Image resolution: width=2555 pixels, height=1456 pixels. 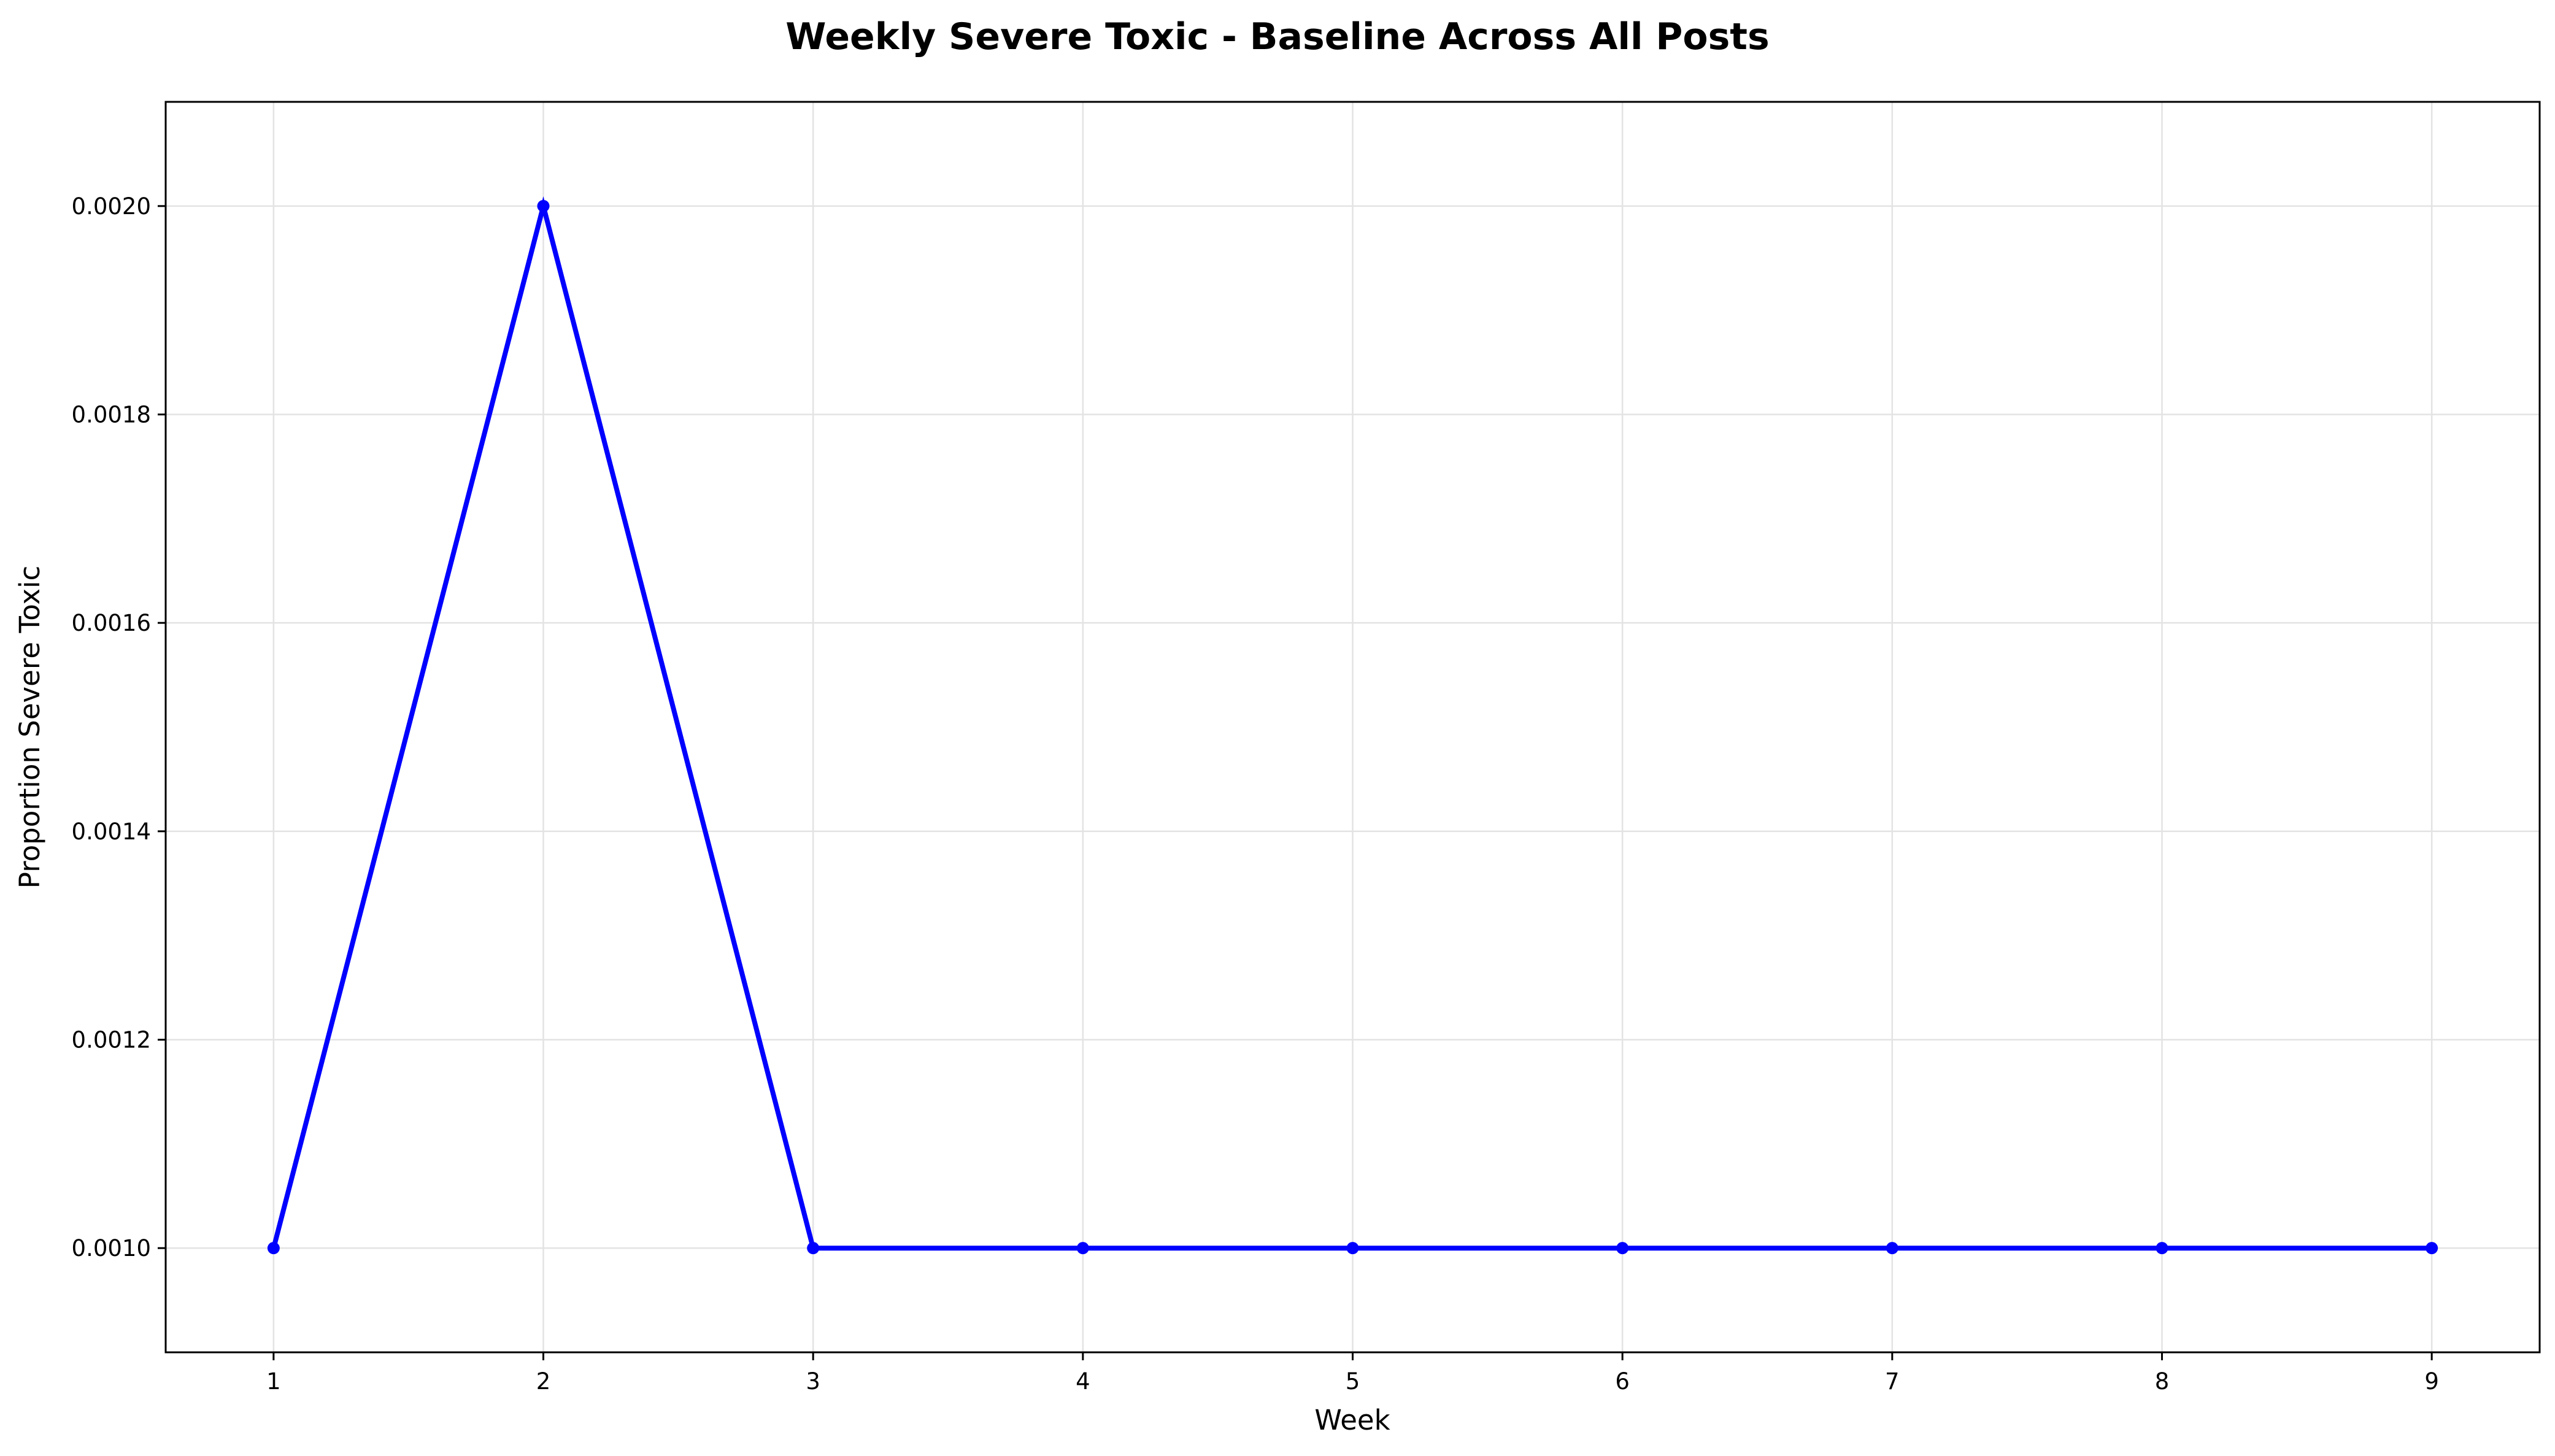 I want to click on x-tick-label: 3, so click(x=813, y=1381).